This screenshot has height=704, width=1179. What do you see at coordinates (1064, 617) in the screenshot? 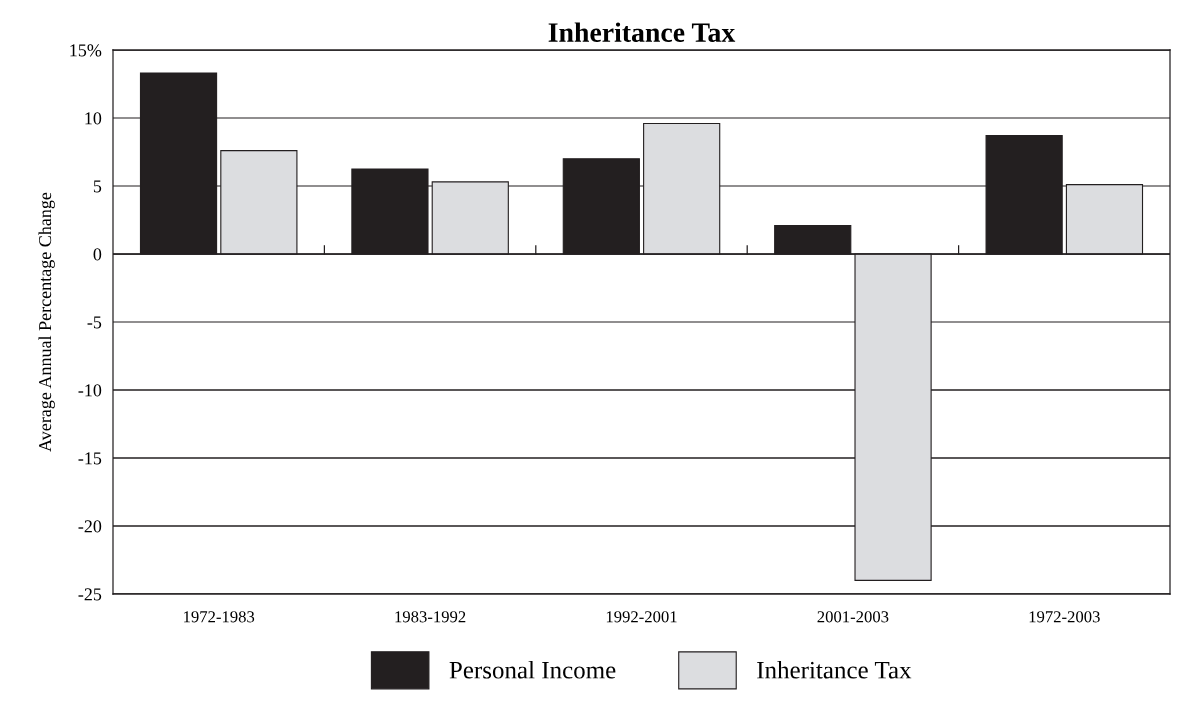
I see `x-tick-label: 1972-2003` at bounding box center [1064, 617].